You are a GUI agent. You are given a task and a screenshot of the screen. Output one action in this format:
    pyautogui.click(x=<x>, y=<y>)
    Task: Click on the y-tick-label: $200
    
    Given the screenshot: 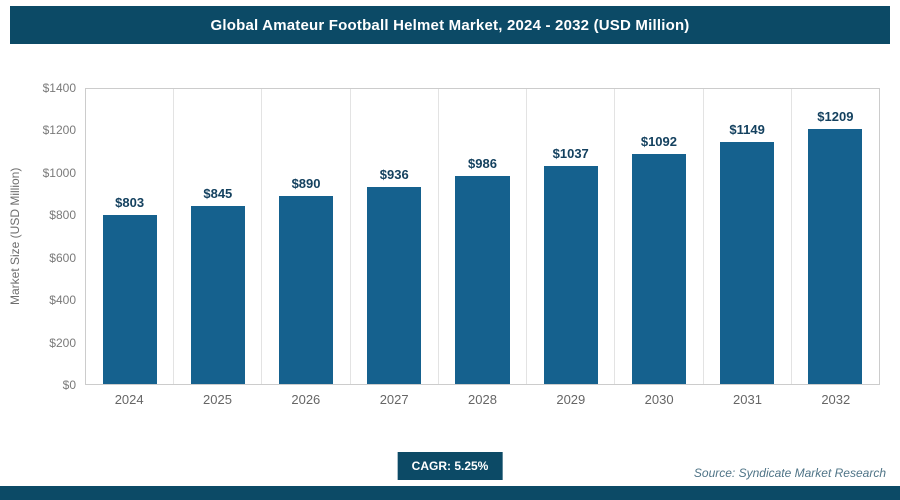 What is the action you would take?
    pyautogui.click(x=62, y=342)
    